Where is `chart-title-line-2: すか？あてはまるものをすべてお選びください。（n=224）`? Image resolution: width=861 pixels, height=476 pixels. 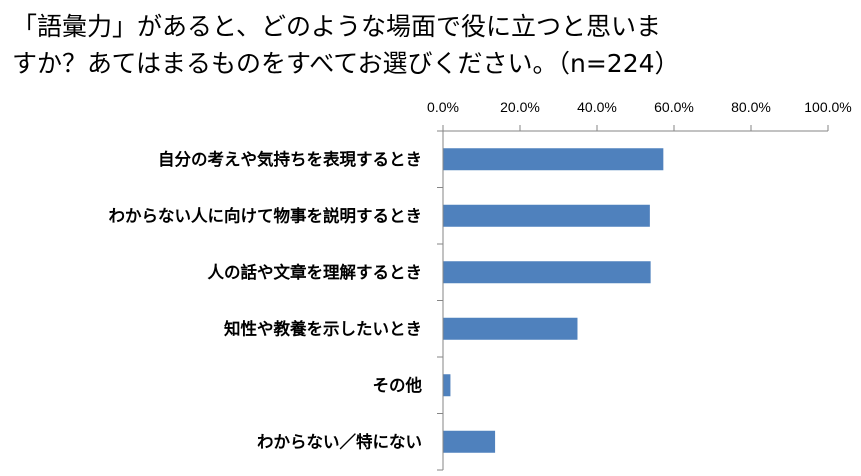 chart-title-line-2: すか？あてはまるものをすべてお選びください。（n=224） is located at coordinates (346, 63).